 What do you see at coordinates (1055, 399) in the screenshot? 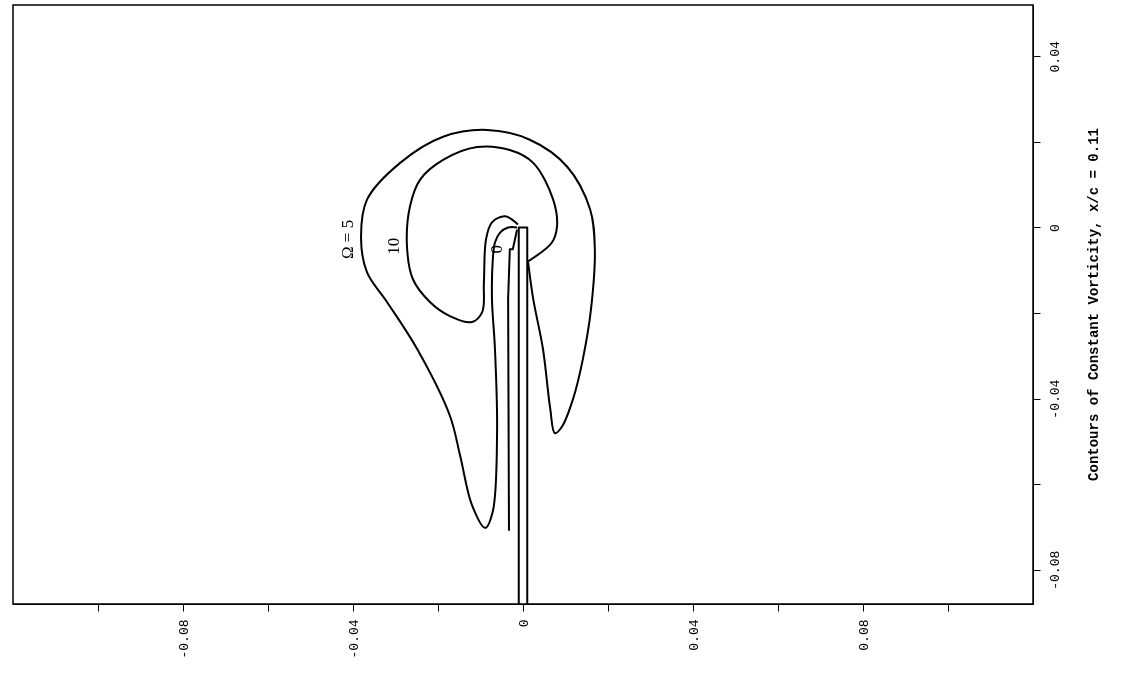
I see `y-tick-label: -0.04` at bounding box center [1055, 399].